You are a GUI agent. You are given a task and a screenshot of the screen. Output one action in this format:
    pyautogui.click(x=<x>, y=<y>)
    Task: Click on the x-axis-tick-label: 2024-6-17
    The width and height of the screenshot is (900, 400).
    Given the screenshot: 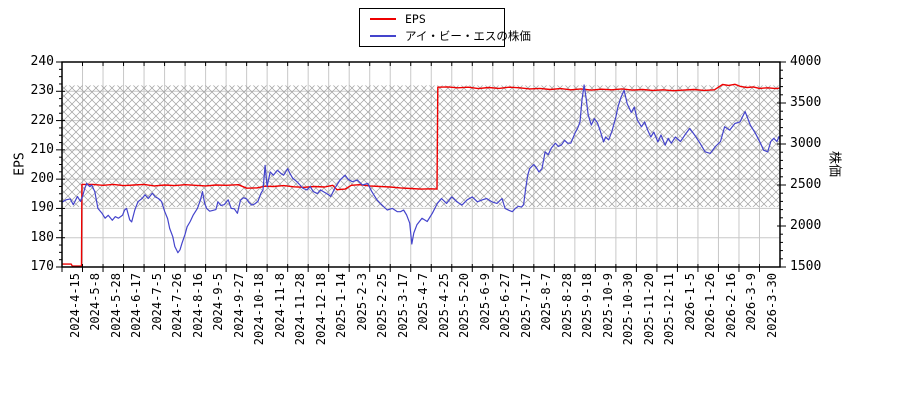 What is the action you would take?
    pyautogui.click(x=136, y=306)
    